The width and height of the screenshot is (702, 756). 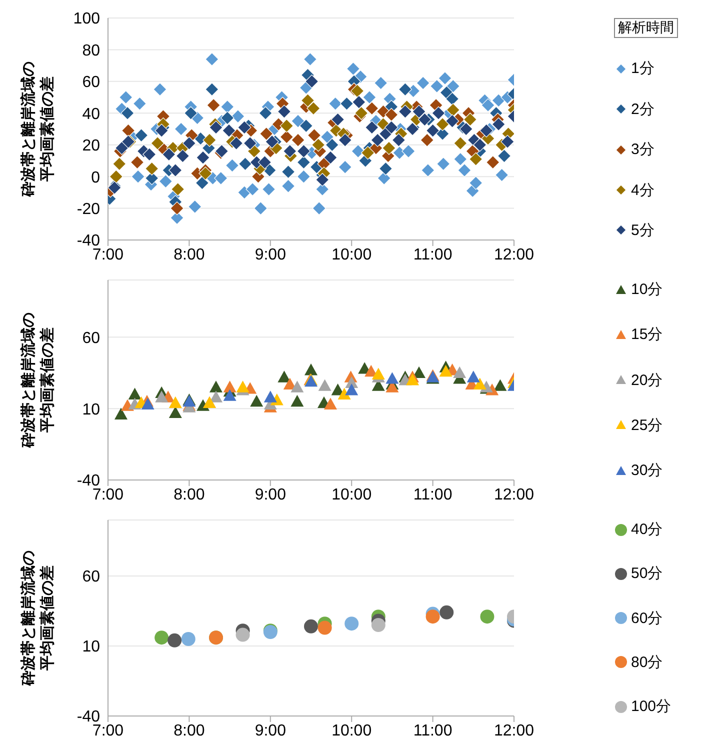 What do you see at coordinates (642, 68) in the screenshot?
I see `legend-label: 1分` at bounding box center [642, 68].